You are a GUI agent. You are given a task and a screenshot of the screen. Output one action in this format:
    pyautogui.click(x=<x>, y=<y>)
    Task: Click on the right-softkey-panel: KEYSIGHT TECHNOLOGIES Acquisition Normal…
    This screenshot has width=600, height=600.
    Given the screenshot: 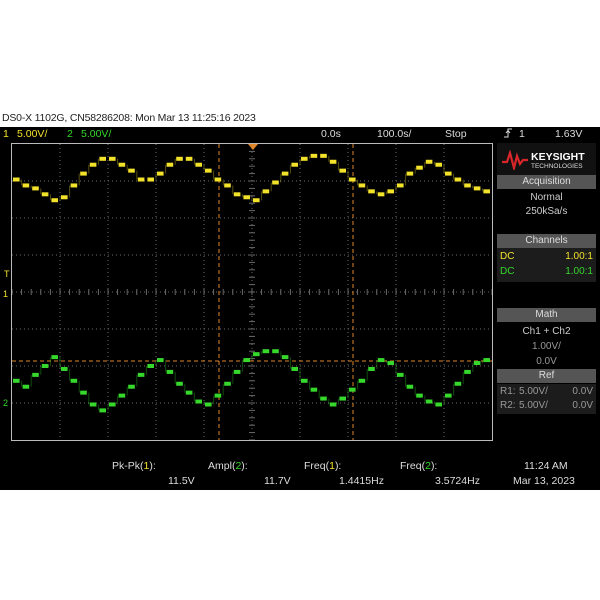 What is the action you would take?
    pyautogui.click(x=547, y=292)
    